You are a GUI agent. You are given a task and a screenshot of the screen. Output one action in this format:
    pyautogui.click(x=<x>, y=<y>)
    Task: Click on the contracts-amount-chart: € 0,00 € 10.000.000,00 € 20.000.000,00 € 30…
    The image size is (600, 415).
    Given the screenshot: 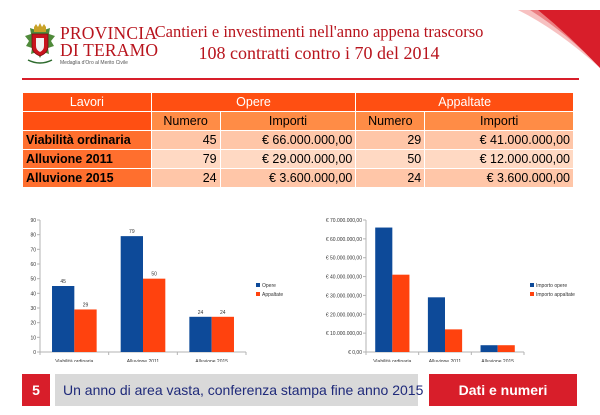 What is the action you would take?
    pyautogui.click(x=450, y=290)
    